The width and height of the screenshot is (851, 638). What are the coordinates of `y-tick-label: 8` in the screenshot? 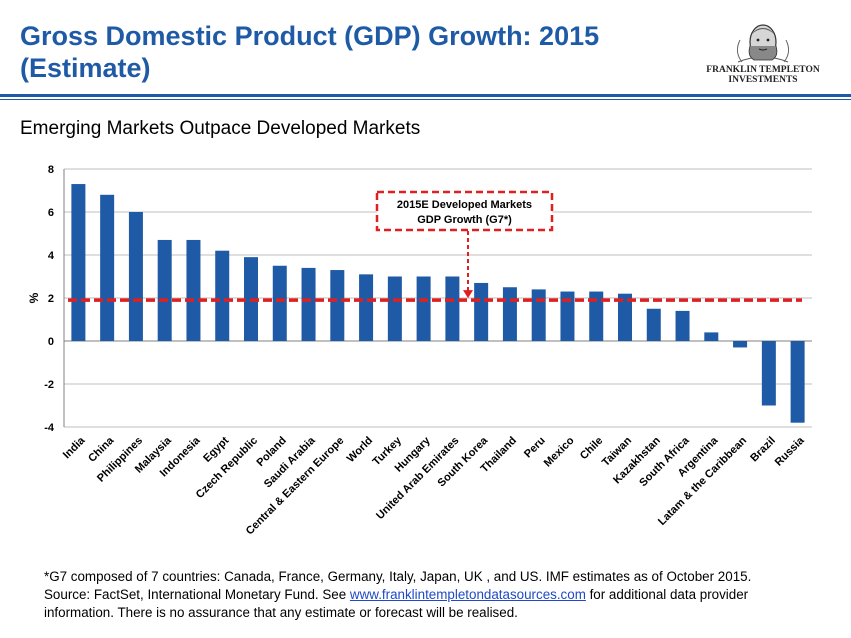 It's located at (51, 170).